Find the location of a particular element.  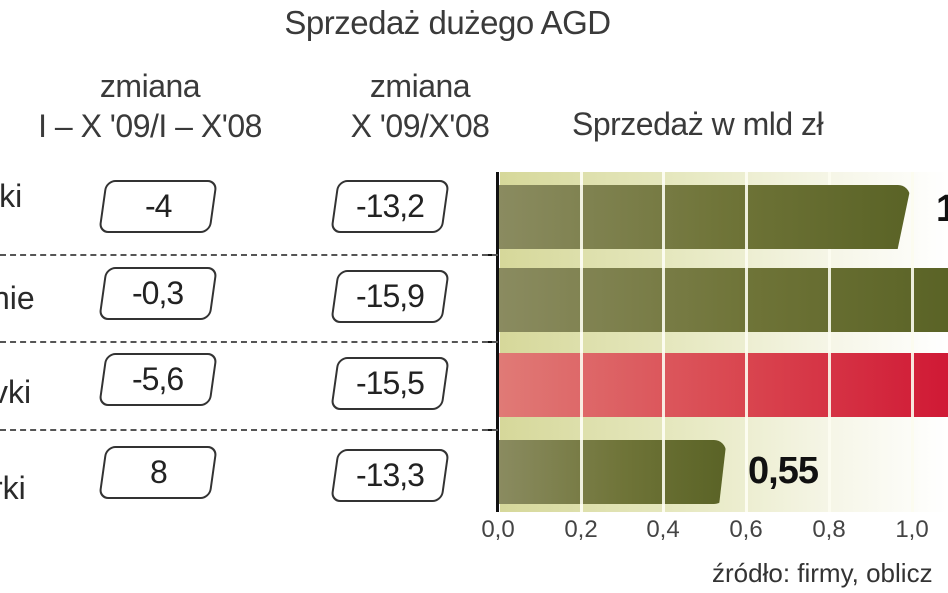

x-tick-label: 0,0 is located at coordinates (498, 529).